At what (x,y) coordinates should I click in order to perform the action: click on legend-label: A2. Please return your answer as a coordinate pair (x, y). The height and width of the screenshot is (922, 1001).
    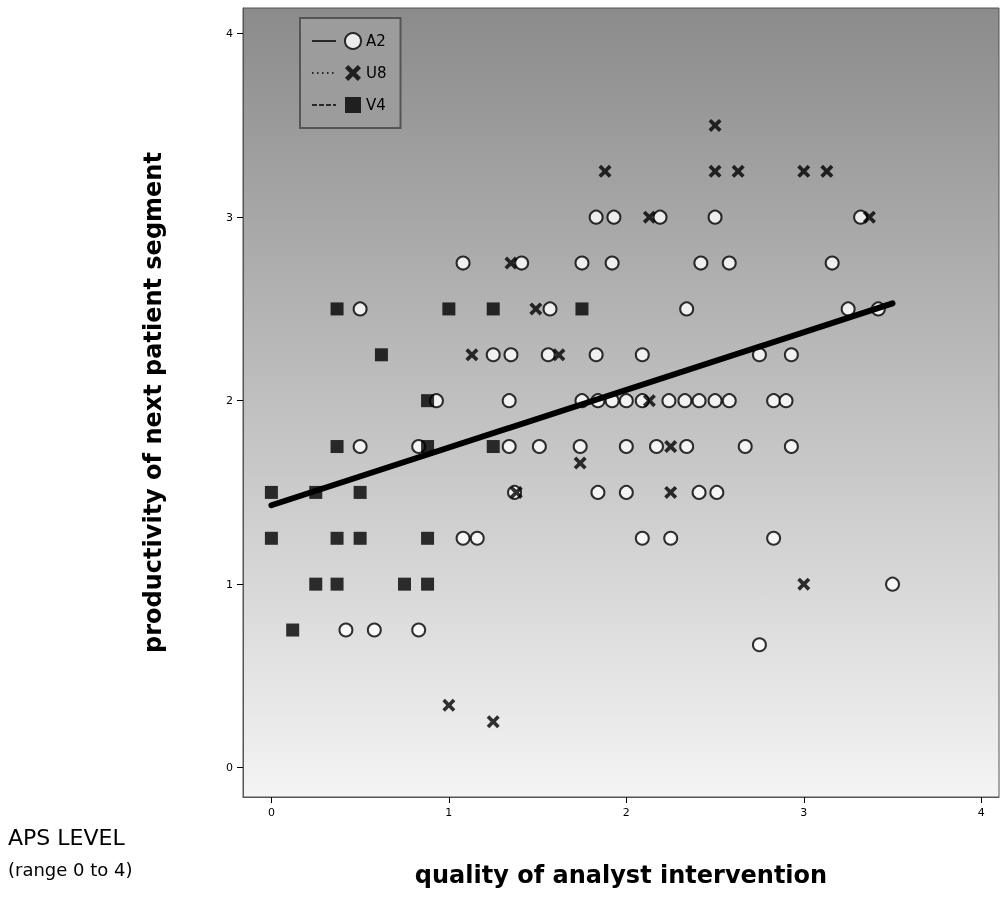
    Looking at the image, I should click on (376, 41).